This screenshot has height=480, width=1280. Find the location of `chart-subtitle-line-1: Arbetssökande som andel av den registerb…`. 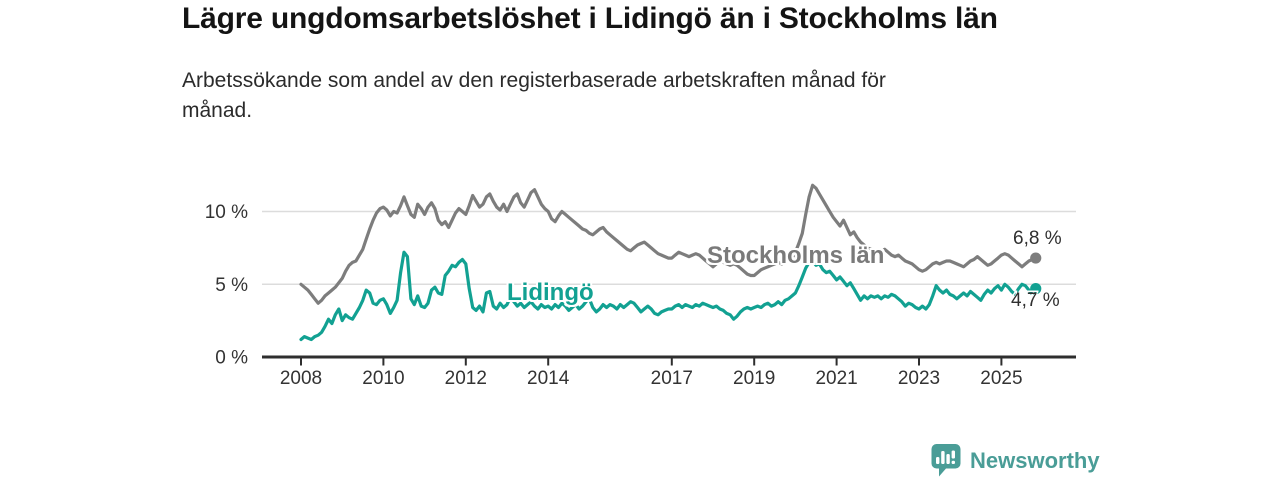

chart-subtitle-line-1: Arbetssökande som andel av den registerb… is located at coordinates (534, 80).